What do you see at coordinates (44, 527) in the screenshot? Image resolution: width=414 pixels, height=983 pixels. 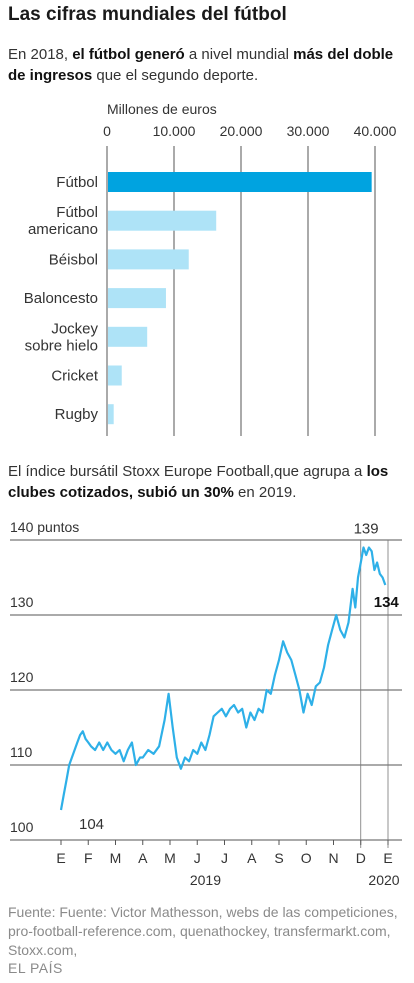 I see `line-tick-label-y: 140 puntos` at bounding box center [44, 527].